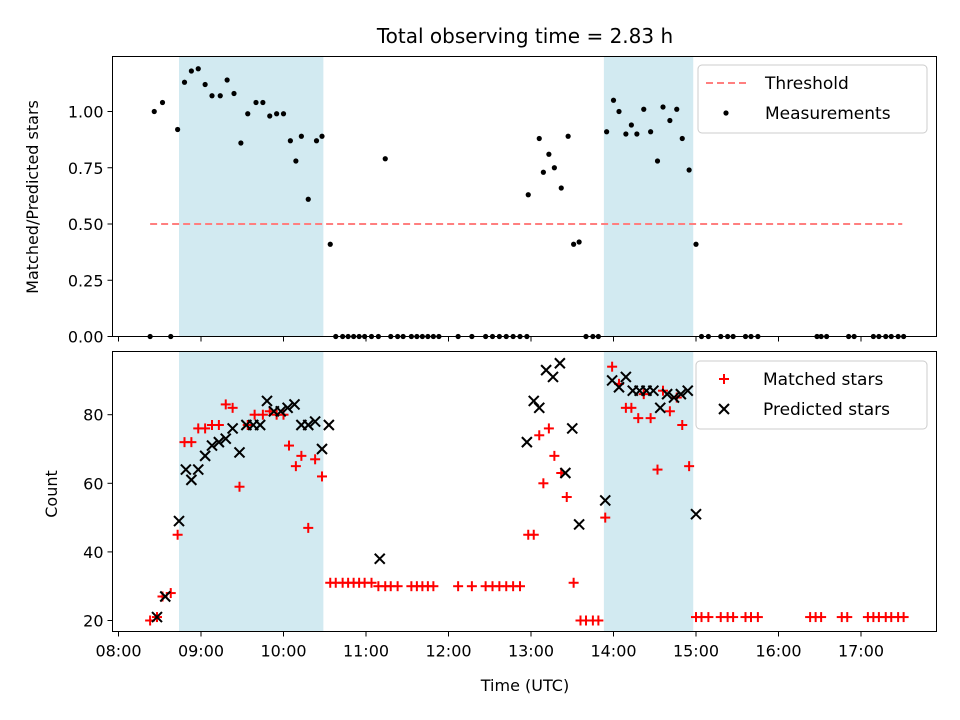  I want to click on bottom-y-axis-label: Count, so click(51, 494).